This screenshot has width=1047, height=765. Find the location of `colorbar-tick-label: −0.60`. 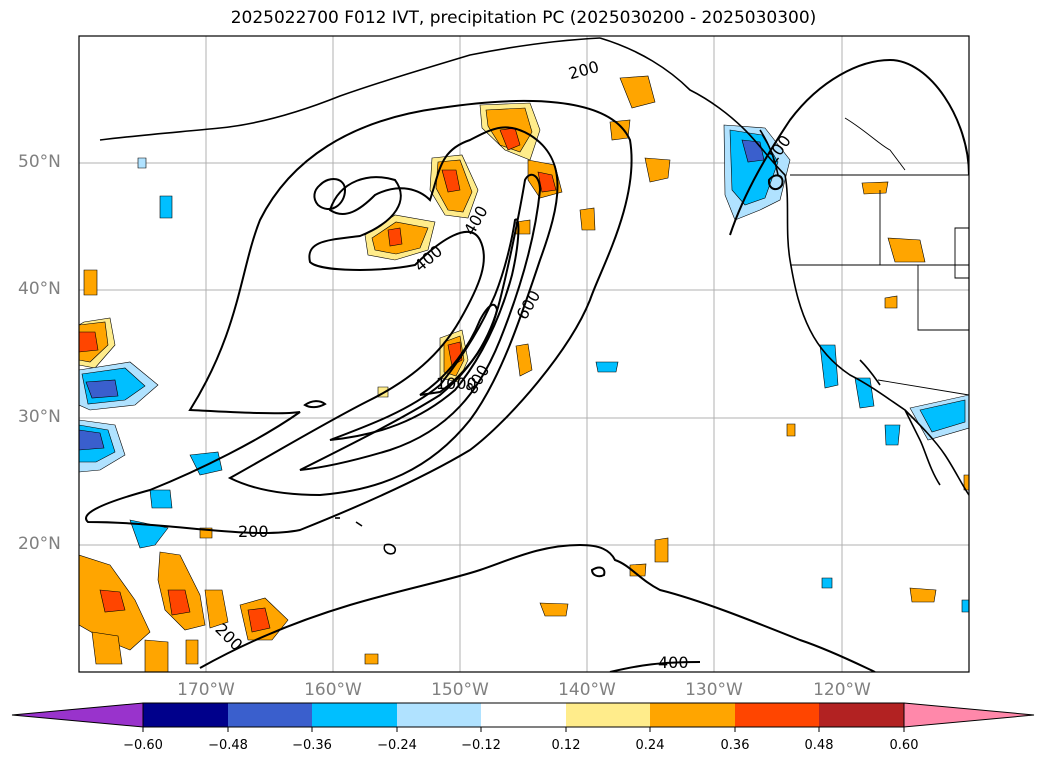

colorbar-tick-label: −0.60 is located at coordinates (143, 745).